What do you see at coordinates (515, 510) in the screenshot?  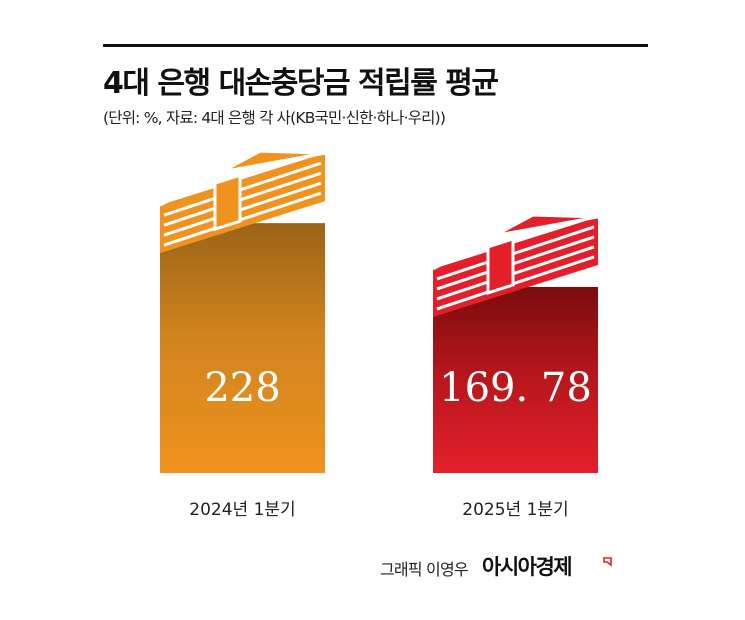 I see `category-label-1: 2025년 1분기` at bounding box center [515, 510].